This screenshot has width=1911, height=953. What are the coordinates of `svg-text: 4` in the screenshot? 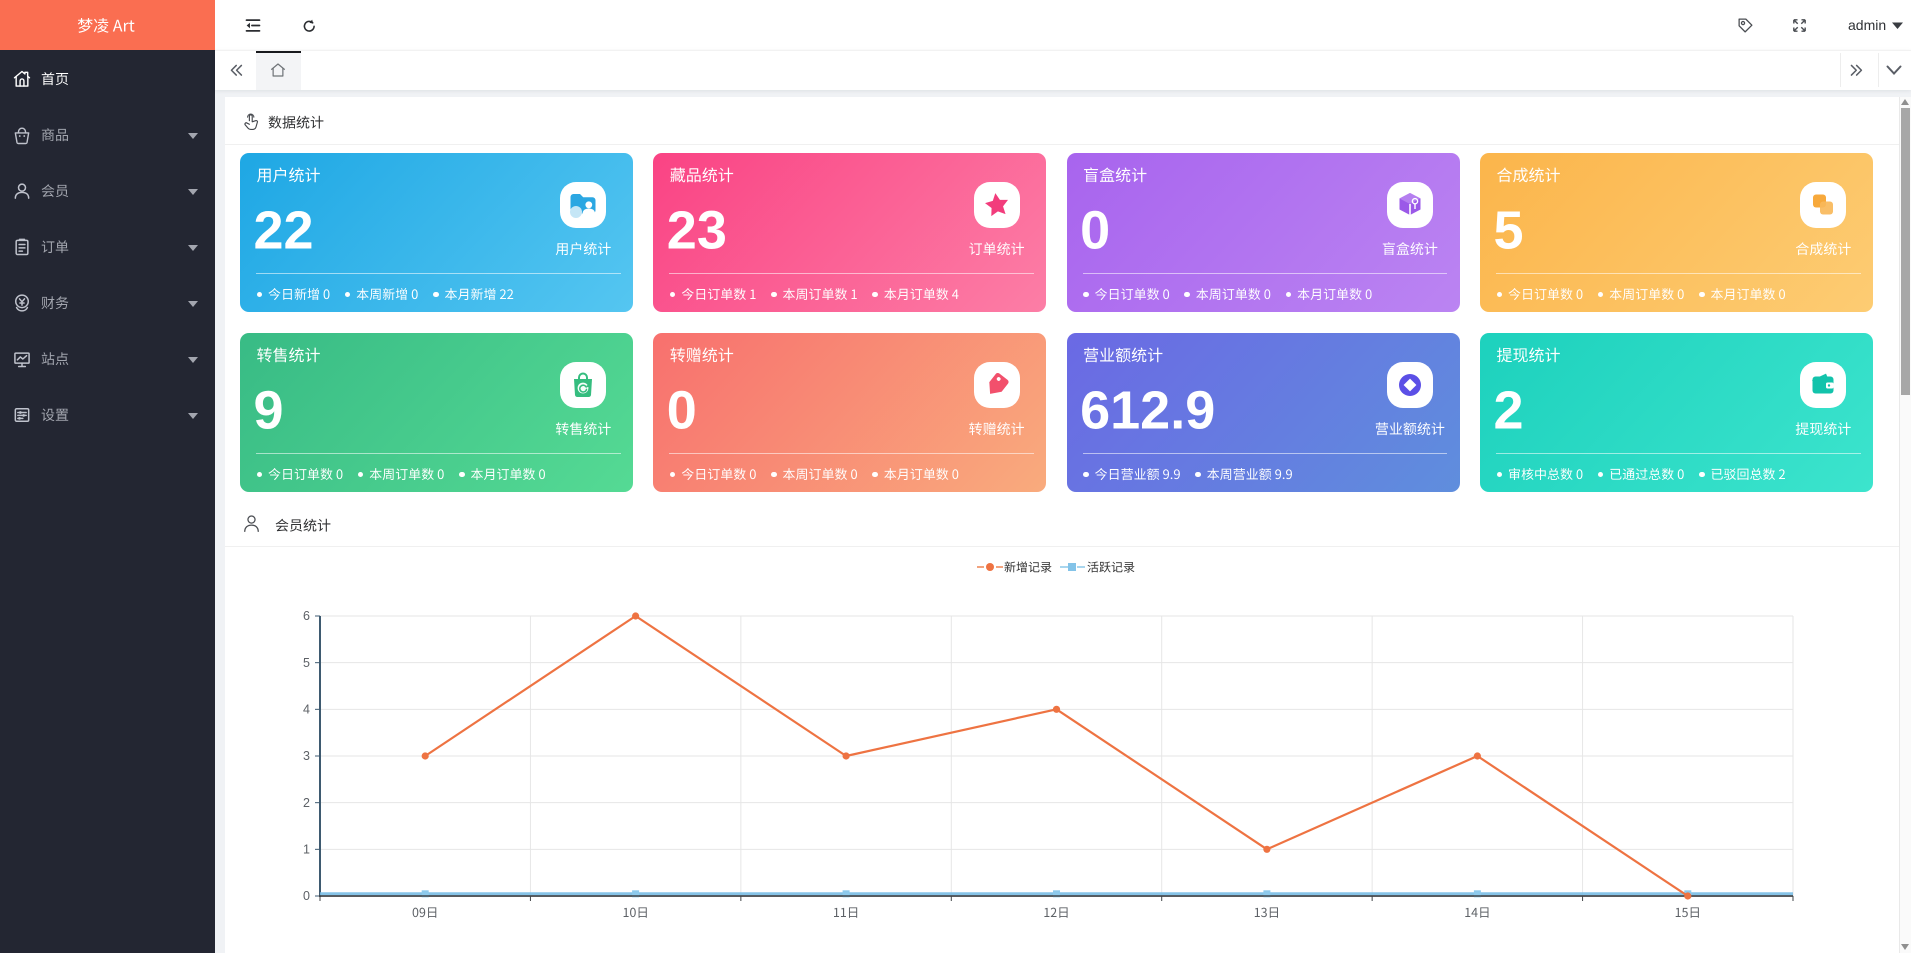 It's located at (306, 710).